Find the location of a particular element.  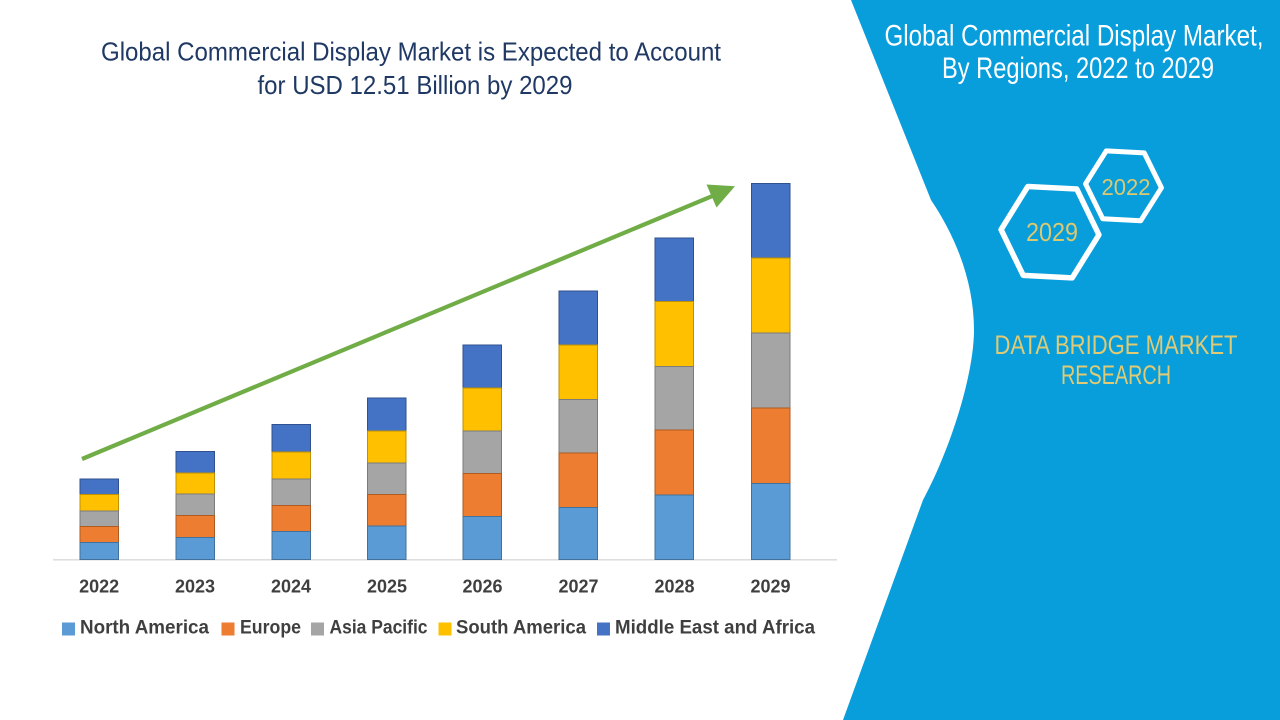

svg-text: By Regions, 2022 to 2029 is located at coordinates (1078, 68).